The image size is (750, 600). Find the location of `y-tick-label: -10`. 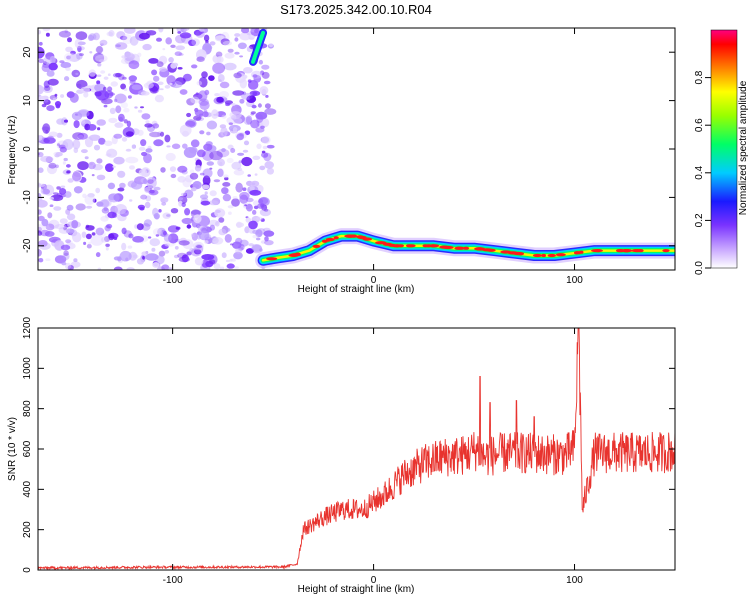

y-tick-label: -10 is located at coordinates (27, 197).